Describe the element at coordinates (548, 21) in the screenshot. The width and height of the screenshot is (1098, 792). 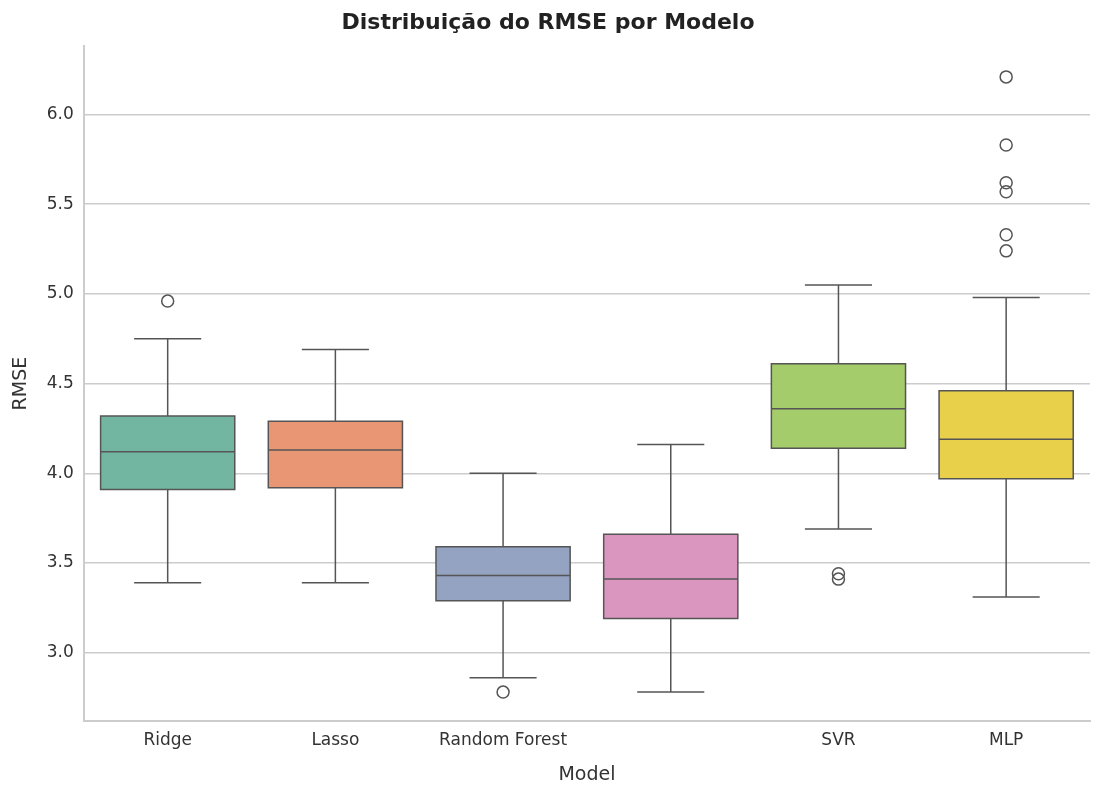
I see `chart-title: Distribuição do RMSE por Modelo` at that location.